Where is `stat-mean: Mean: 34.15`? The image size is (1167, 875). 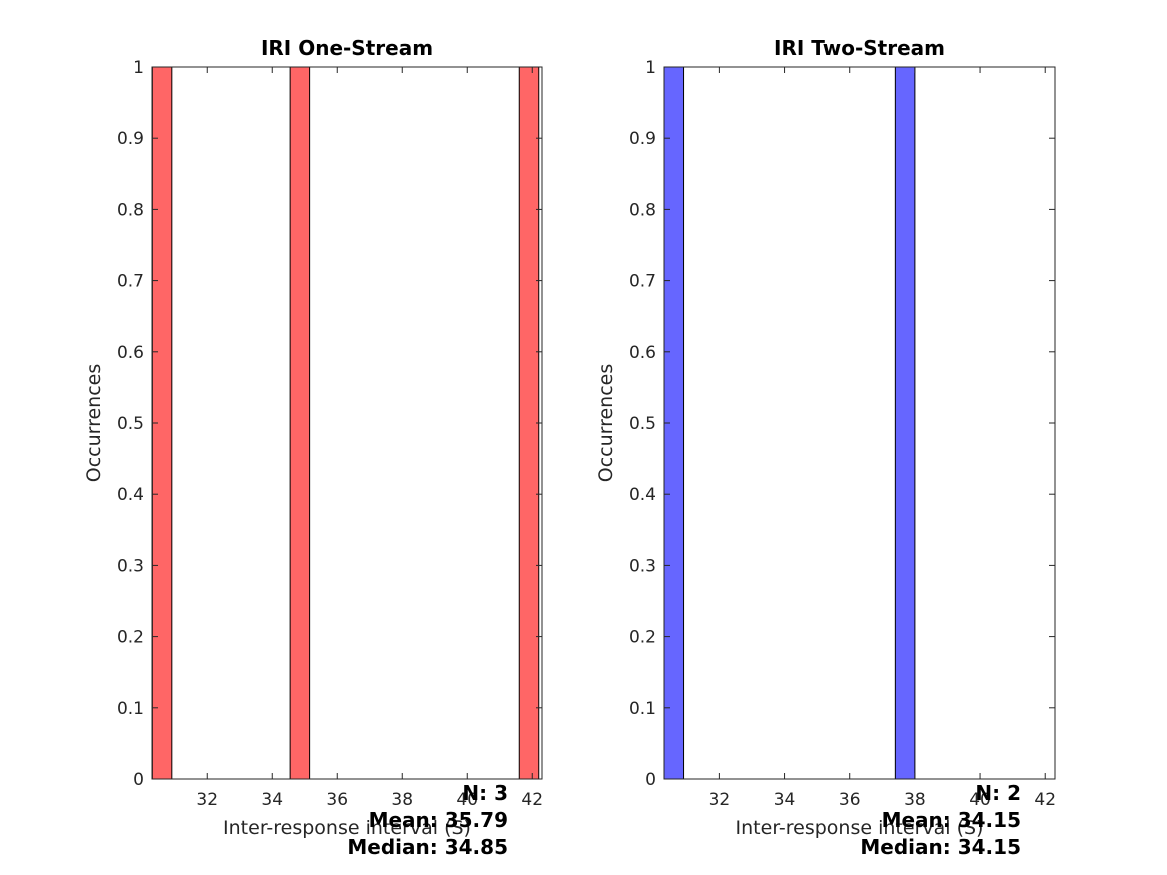
stat-mean: Mean: 34.15 is located at coordinates (951, 820).